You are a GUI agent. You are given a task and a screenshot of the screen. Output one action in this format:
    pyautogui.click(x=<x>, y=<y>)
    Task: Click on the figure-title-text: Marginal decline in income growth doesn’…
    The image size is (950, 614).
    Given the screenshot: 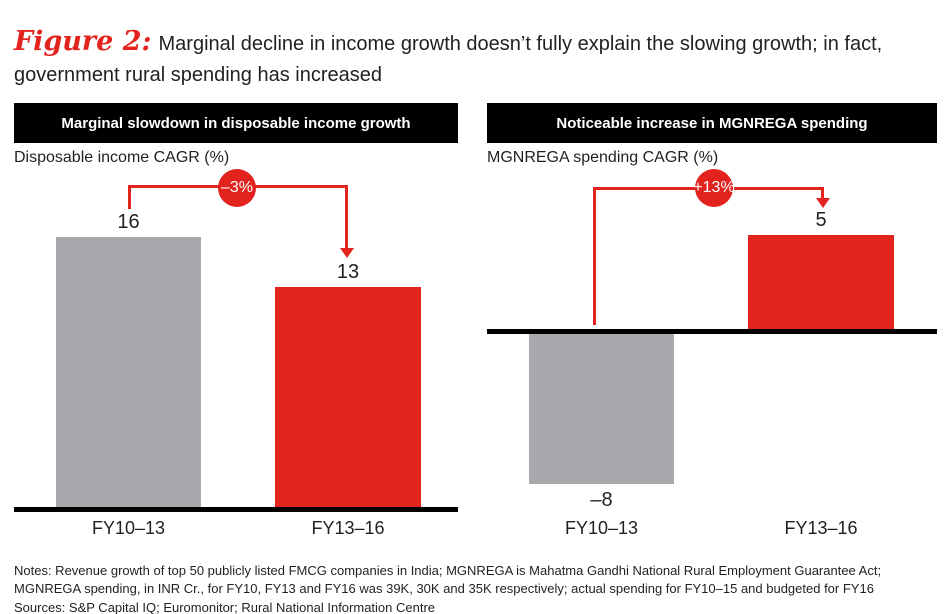 What is the action you would take?
    pyautogui.click(x=448, y=59)
    